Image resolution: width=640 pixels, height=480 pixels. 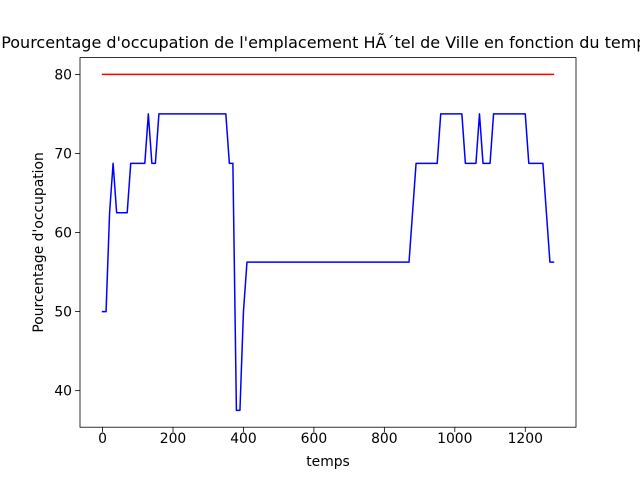 I want to click on x-tick-label: 400, so click(x=243, y=439).